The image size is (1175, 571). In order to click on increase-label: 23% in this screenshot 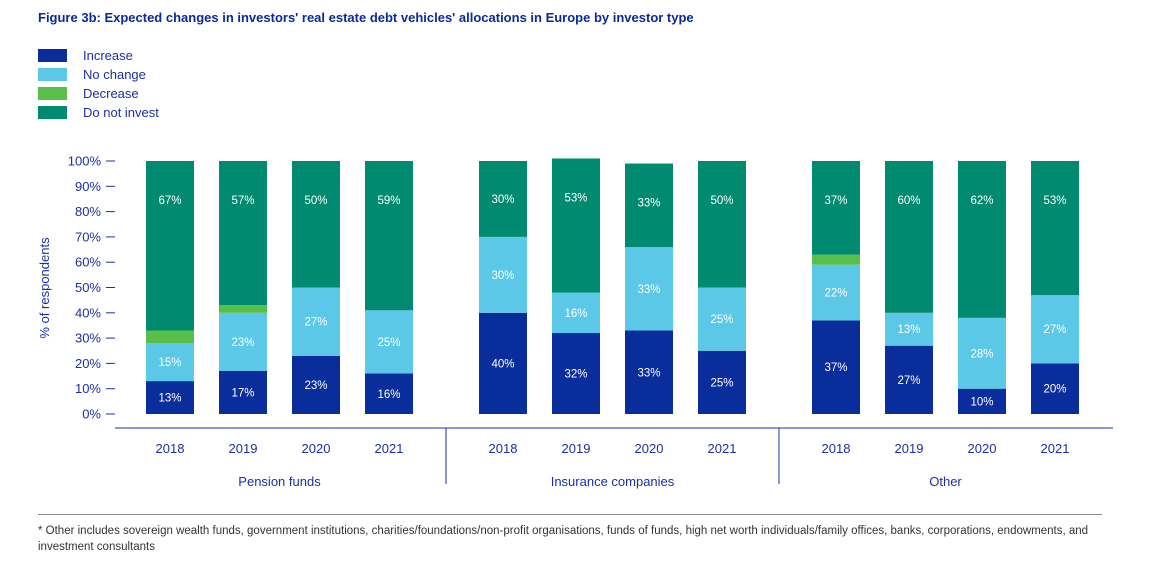, I will do `click(315, 386)`.